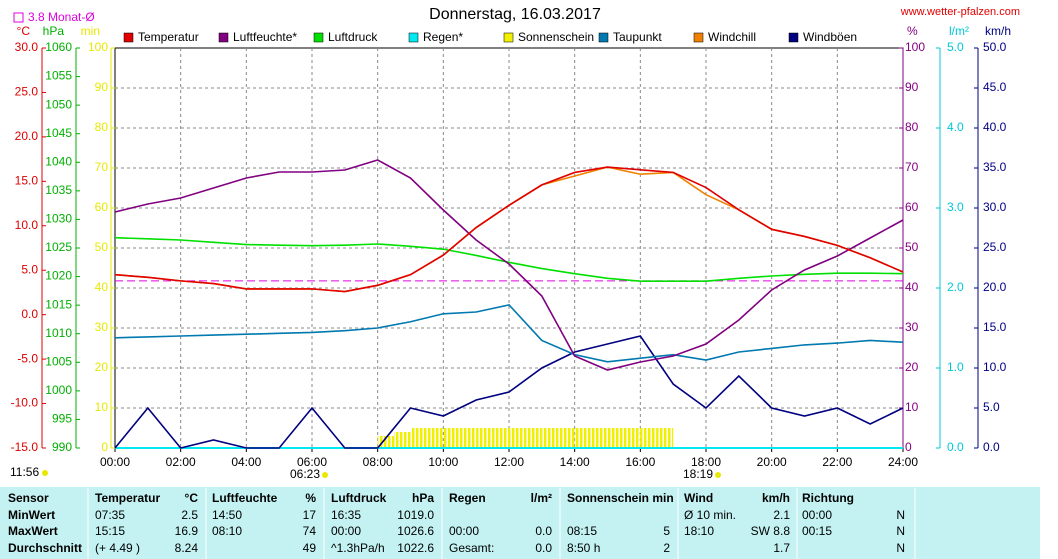 Image resolution: width=1058 pixels, height=559 pixels. What do you see at coordinates (90, 31) in the screenshot?
I see `axis-label: min` at bounding box center [90, 31].